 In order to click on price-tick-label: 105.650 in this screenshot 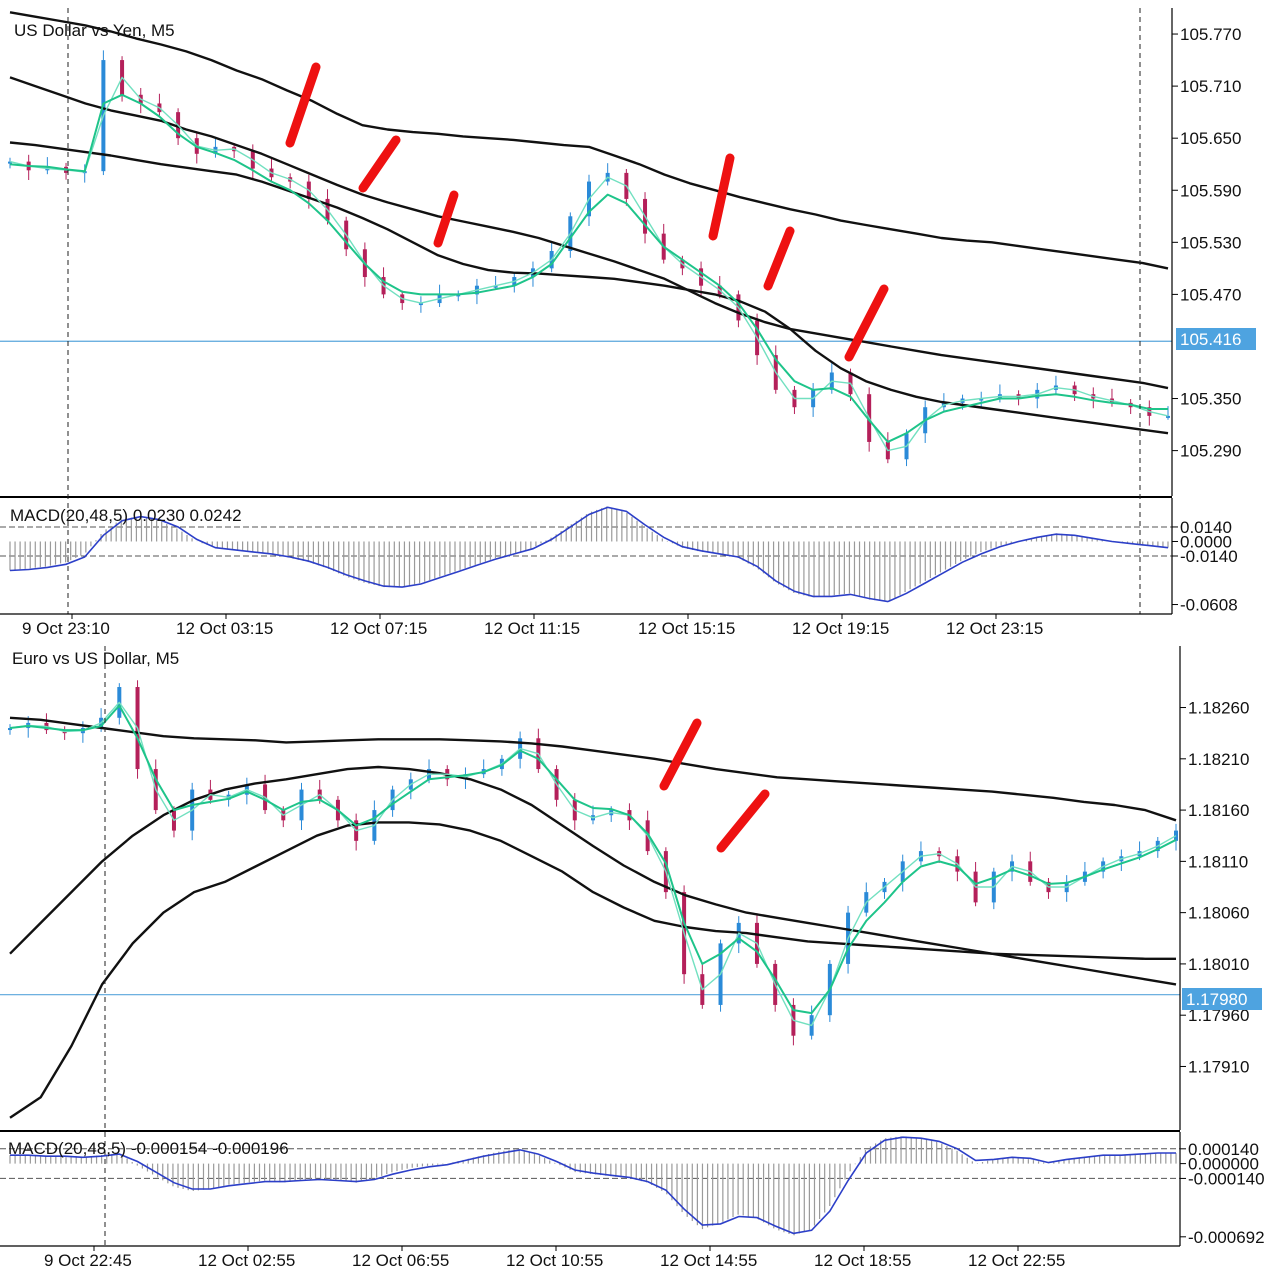, I will do `click(1210, 138)`.